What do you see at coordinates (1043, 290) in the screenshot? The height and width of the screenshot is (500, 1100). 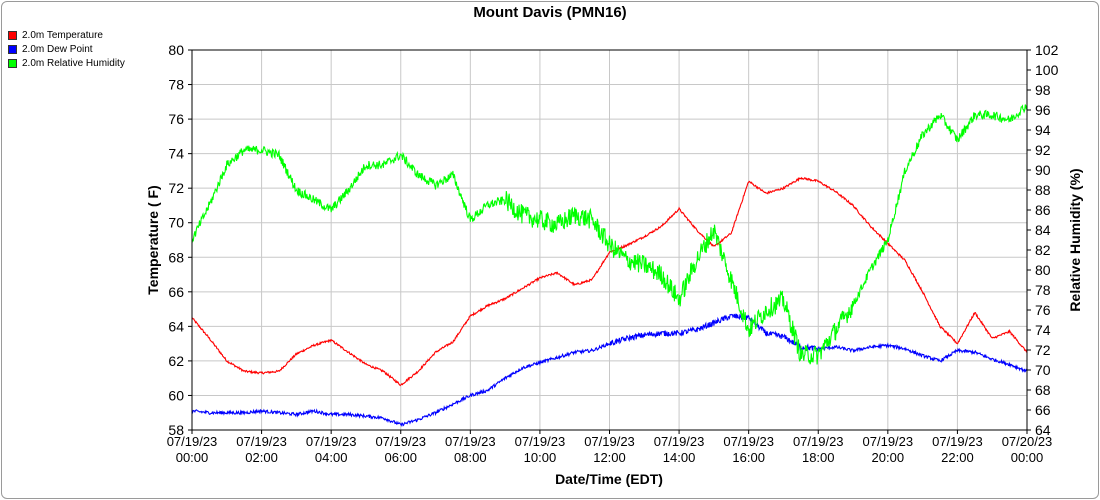 I see `y2-tick-label: 78` at bounding box center [1043, 290].